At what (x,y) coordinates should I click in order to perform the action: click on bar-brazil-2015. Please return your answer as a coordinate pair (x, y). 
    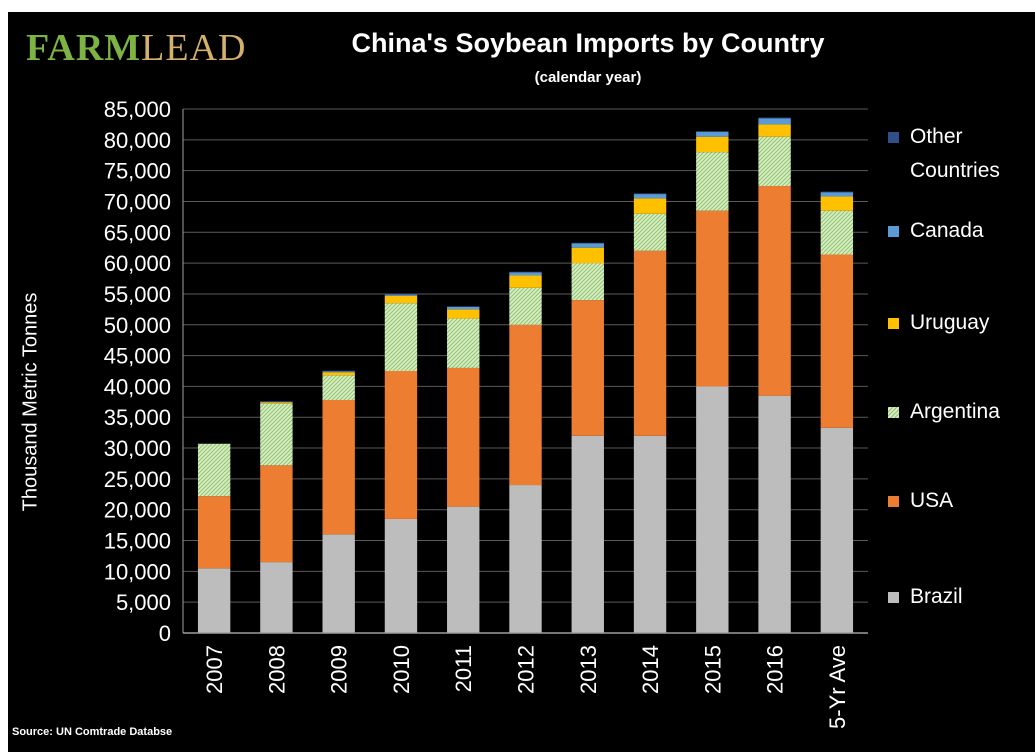
    Looking at the image, I should click on (712, 509).